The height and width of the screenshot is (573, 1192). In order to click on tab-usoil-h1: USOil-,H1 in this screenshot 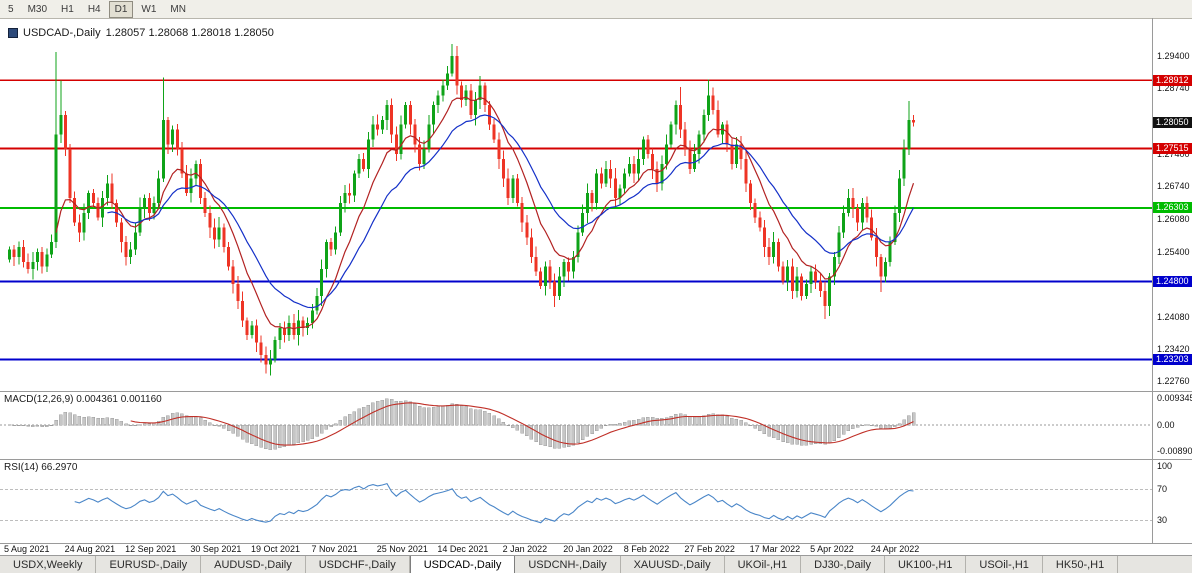, I will do `click(1004, 564)`.